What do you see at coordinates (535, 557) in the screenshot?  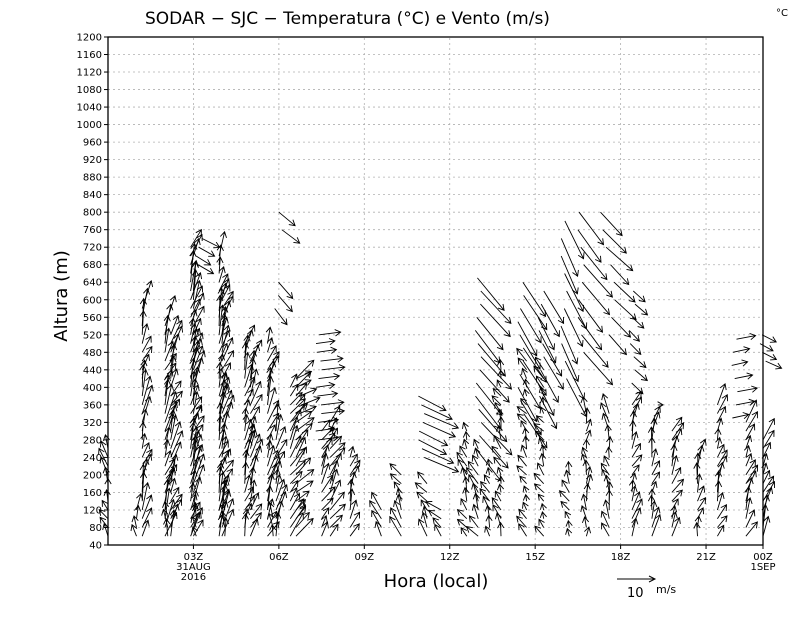 I see `x-tick-label: 15Z` at bounding box center [535, 557].